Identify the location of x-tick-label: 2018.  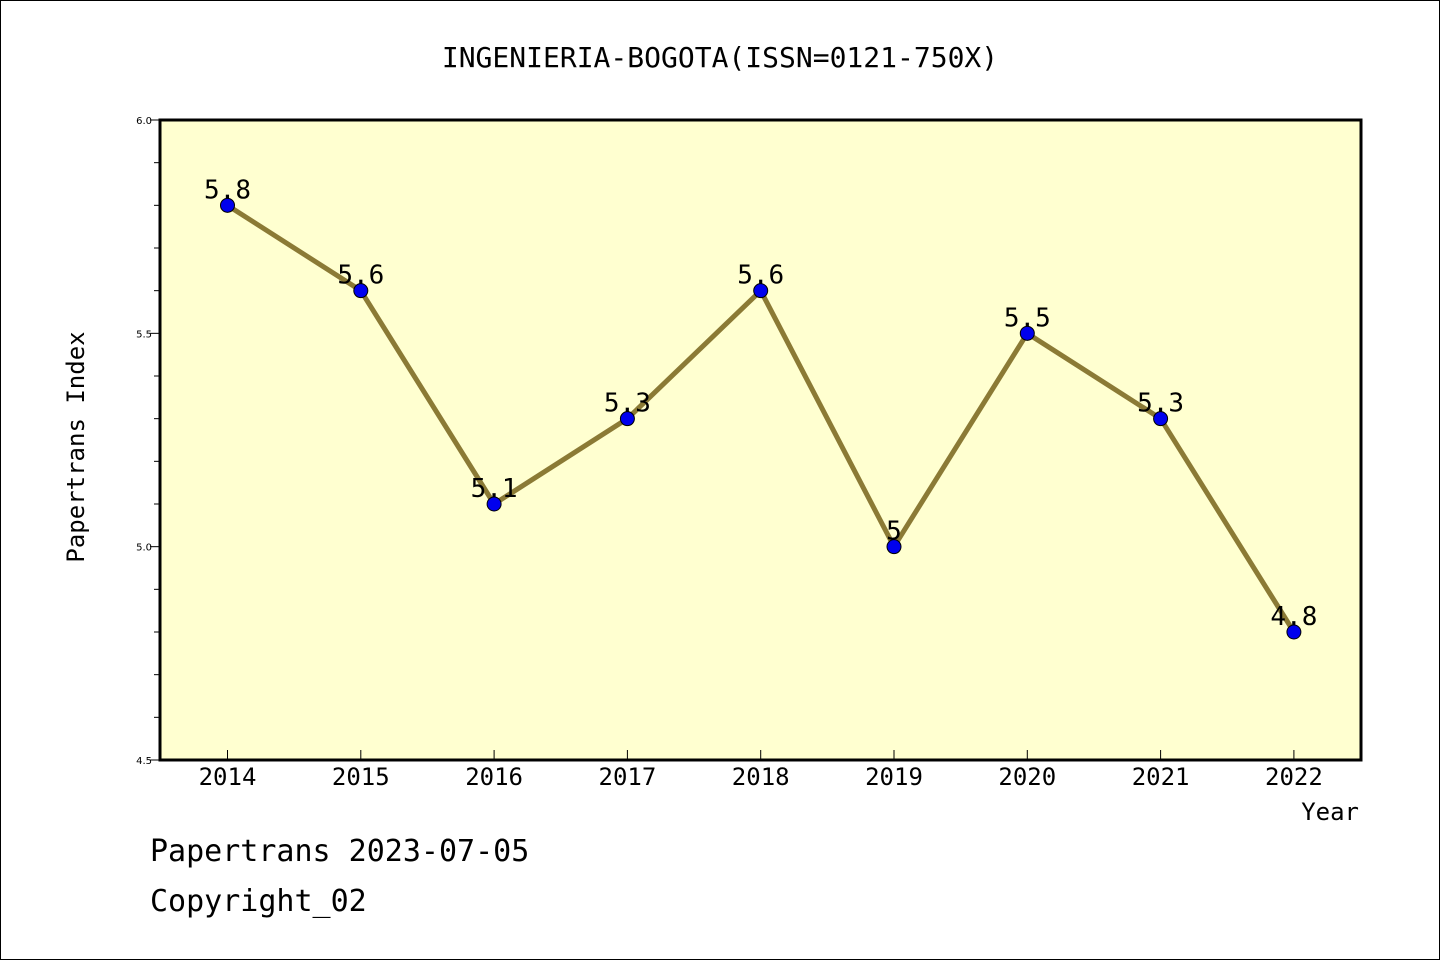
(761, 777).